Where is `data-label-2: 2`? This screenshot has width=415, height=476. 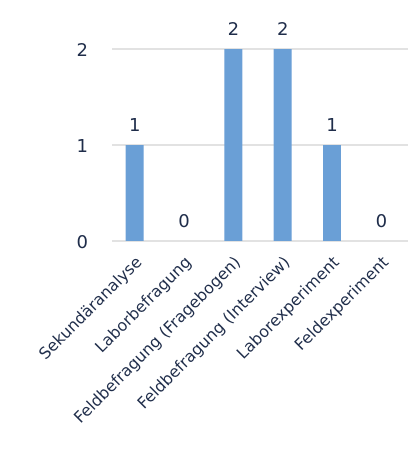 data-label-2: 2 is located at coordinates (233, 29).